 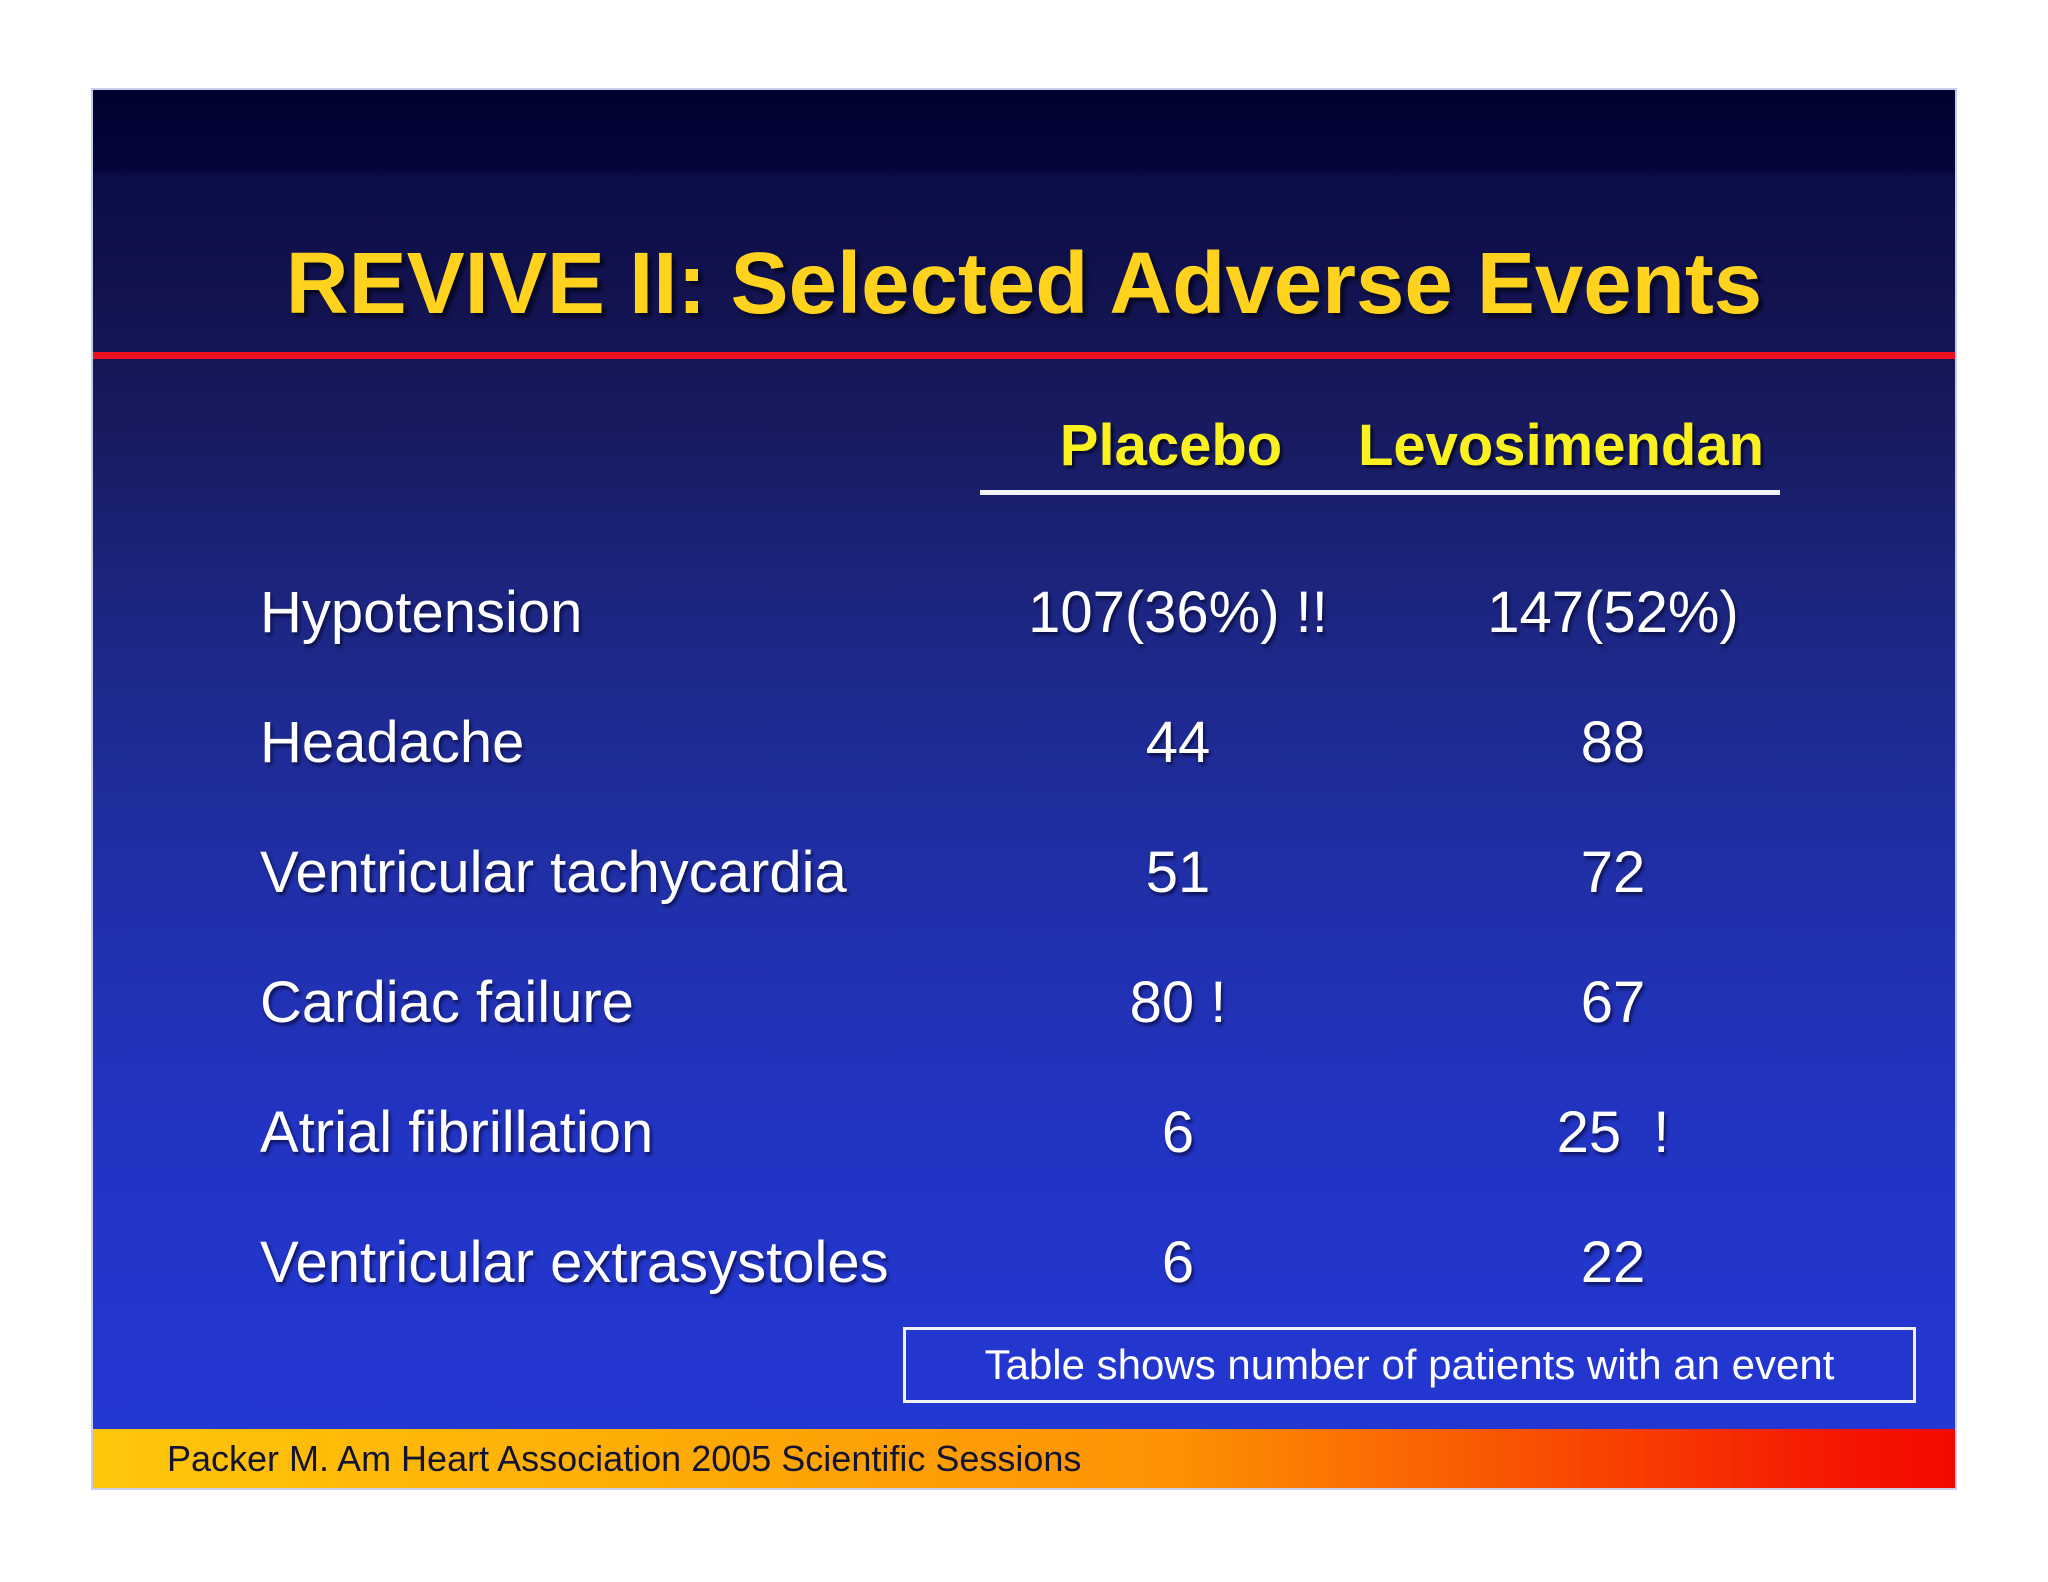 I want to click on row-label: Cardiac failure, so click(x=447, y=1002).